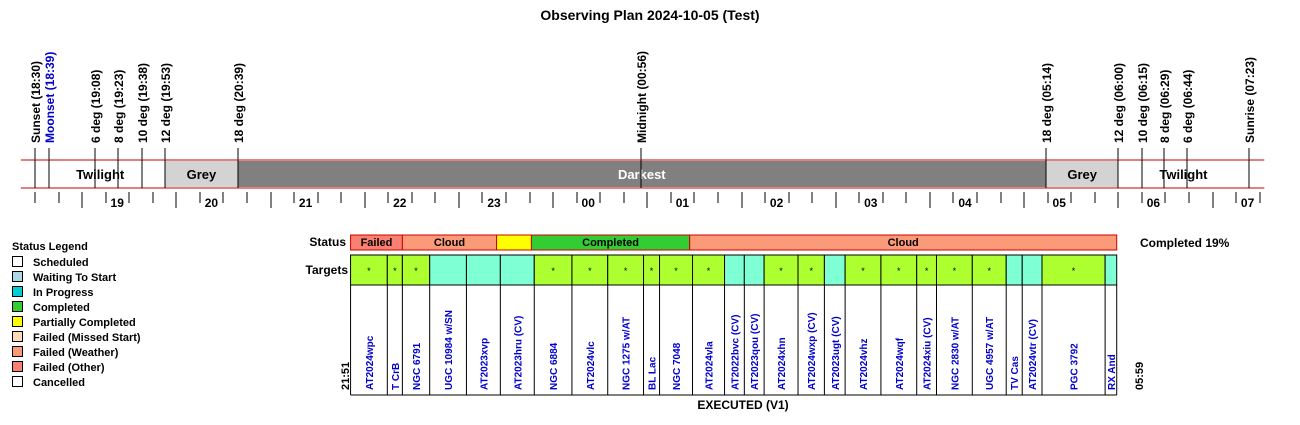 This screenshot has width=1300, height=425. Describe the element at coordinates (370, 362) in the screenshot. I see `target-name: AT2024wpc` at that location.